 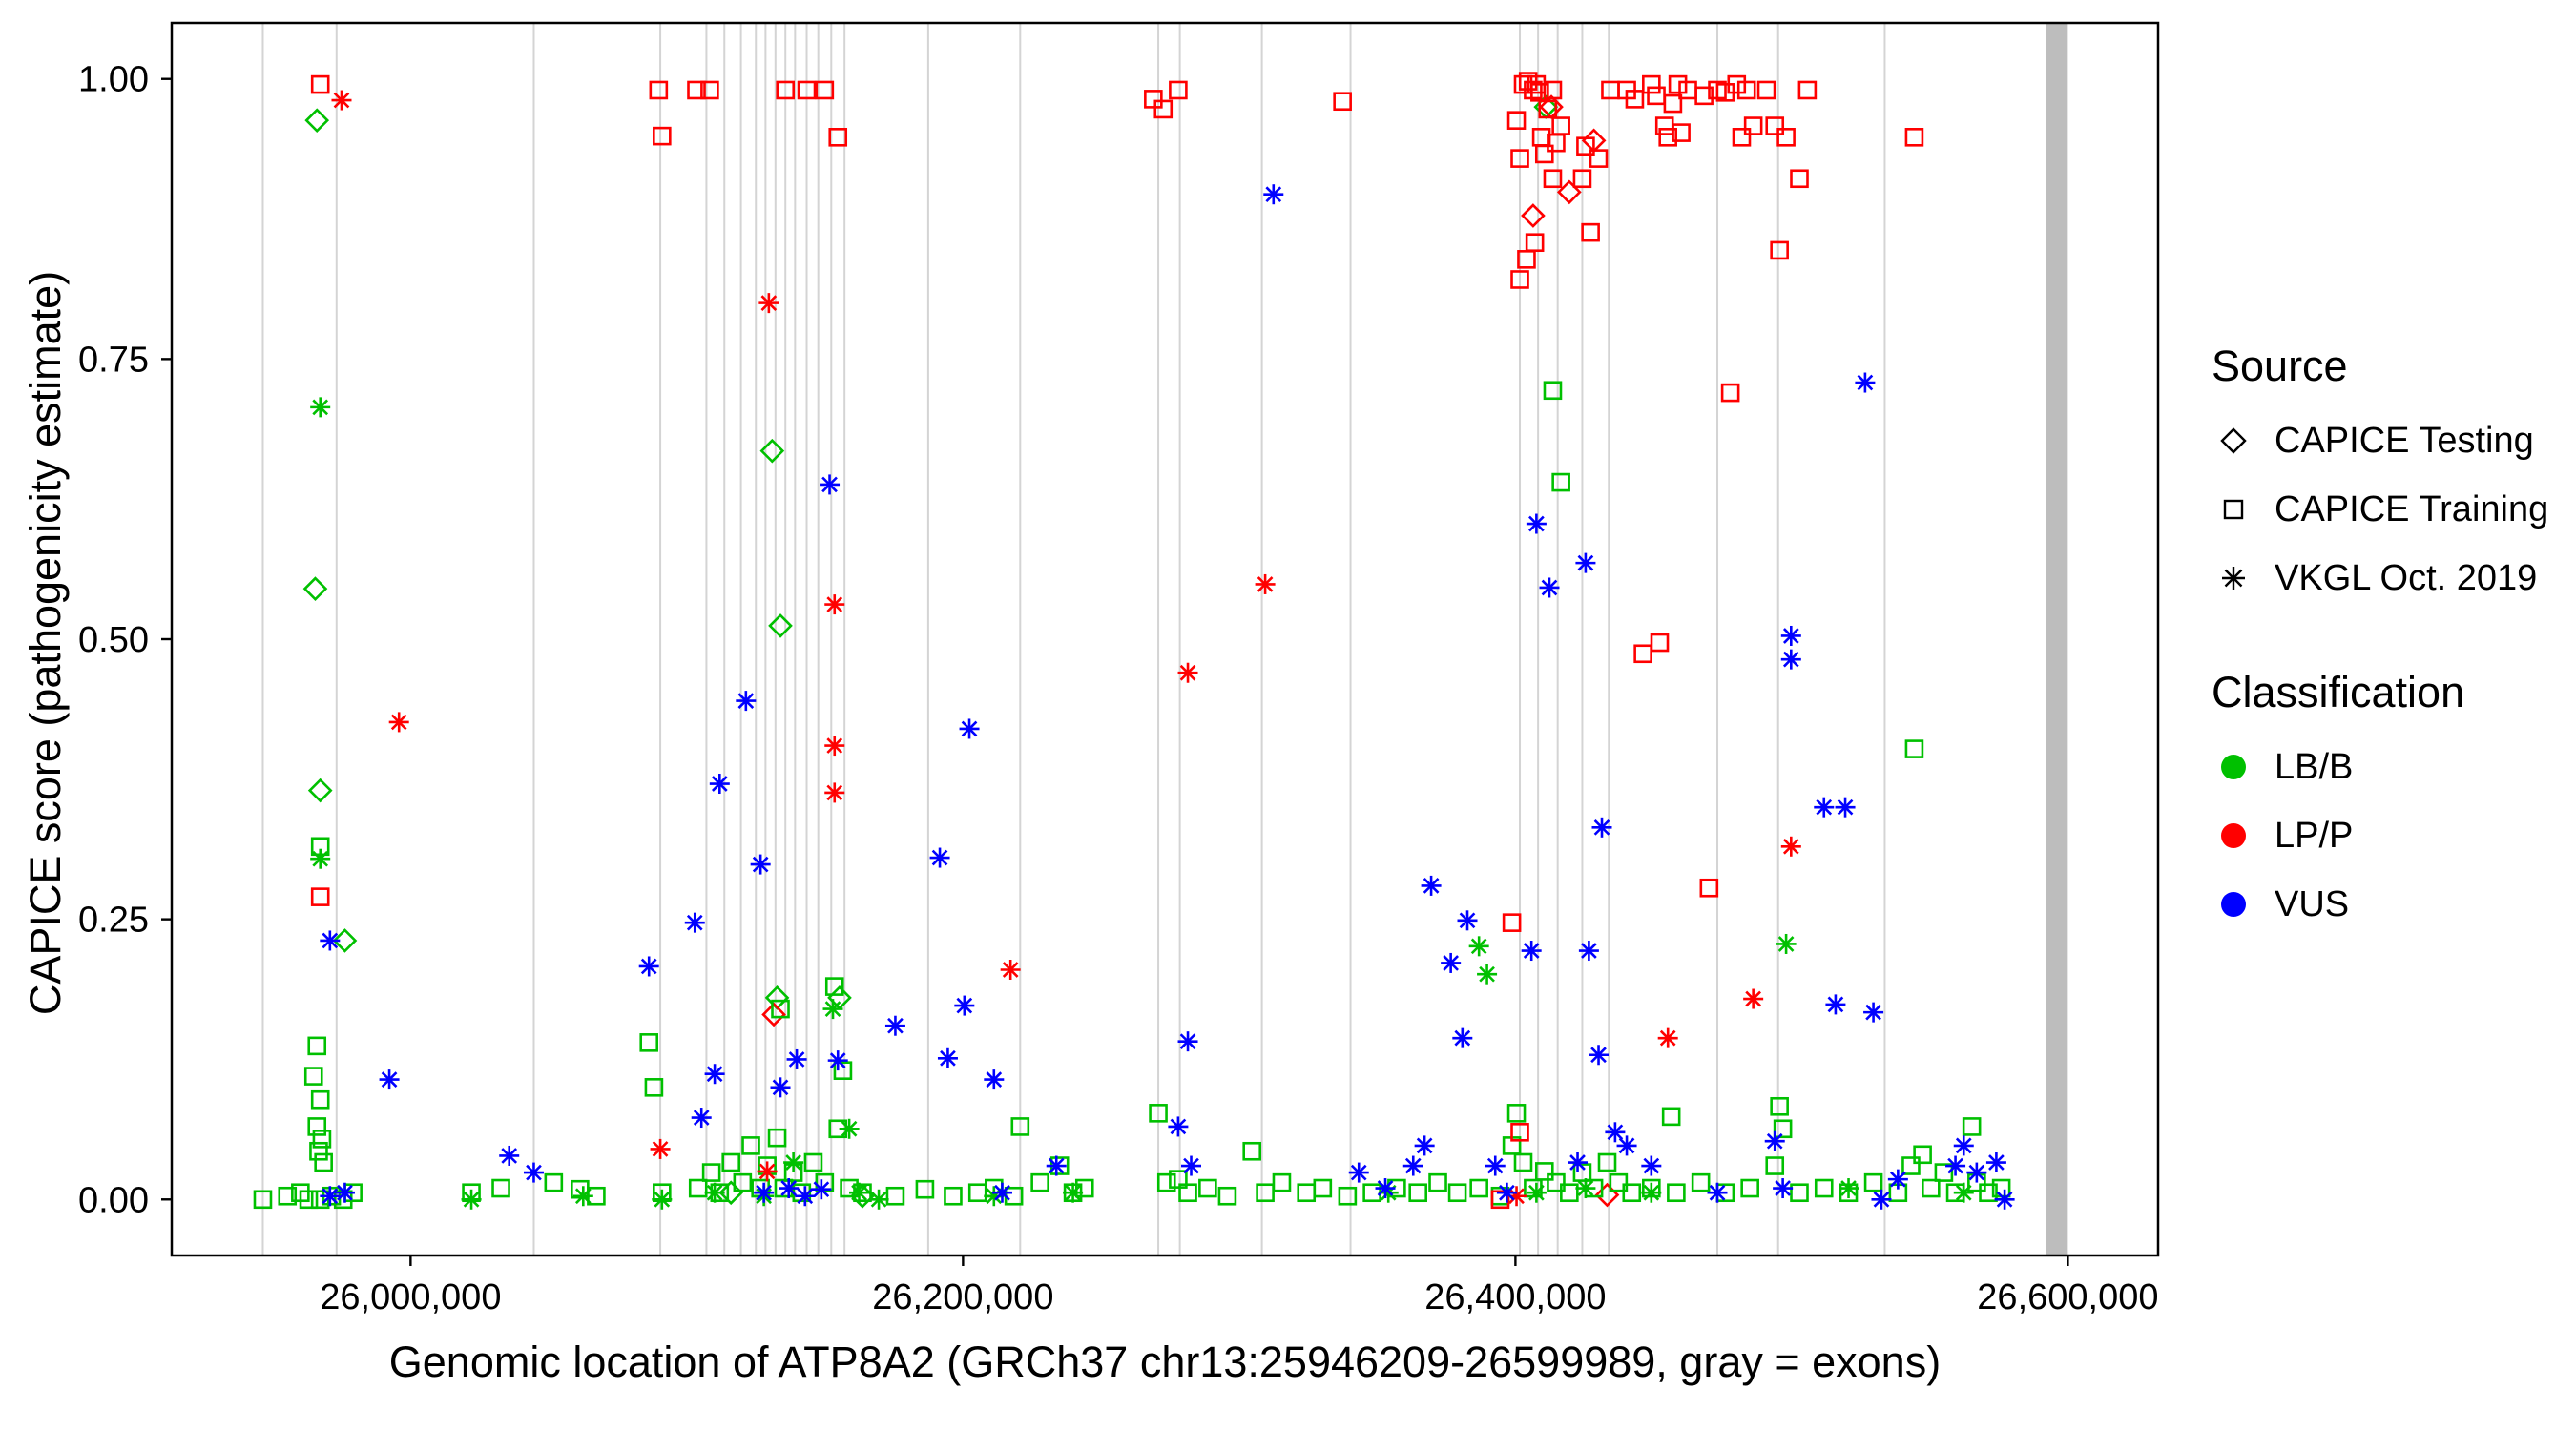 What do you see at coordinates (2406, 577) in the screenshot?
I see `legend-item-label: VKGL Oct. 2019` at bounding box center [2406, 577].